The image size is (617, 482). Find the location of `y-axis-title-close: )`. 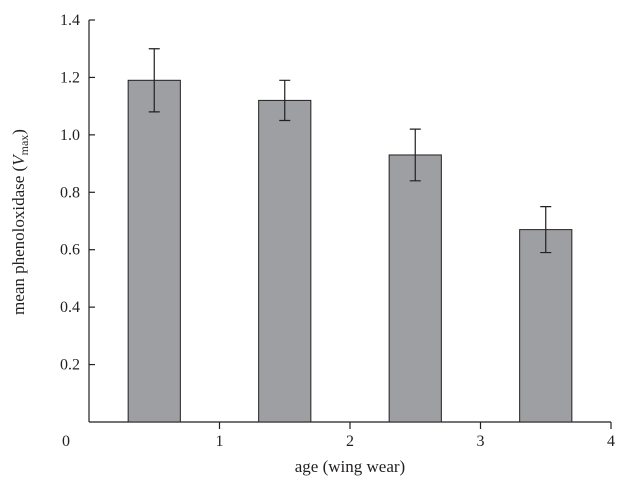

y-axis-title-close: ) is located at coordinates (18, 132).